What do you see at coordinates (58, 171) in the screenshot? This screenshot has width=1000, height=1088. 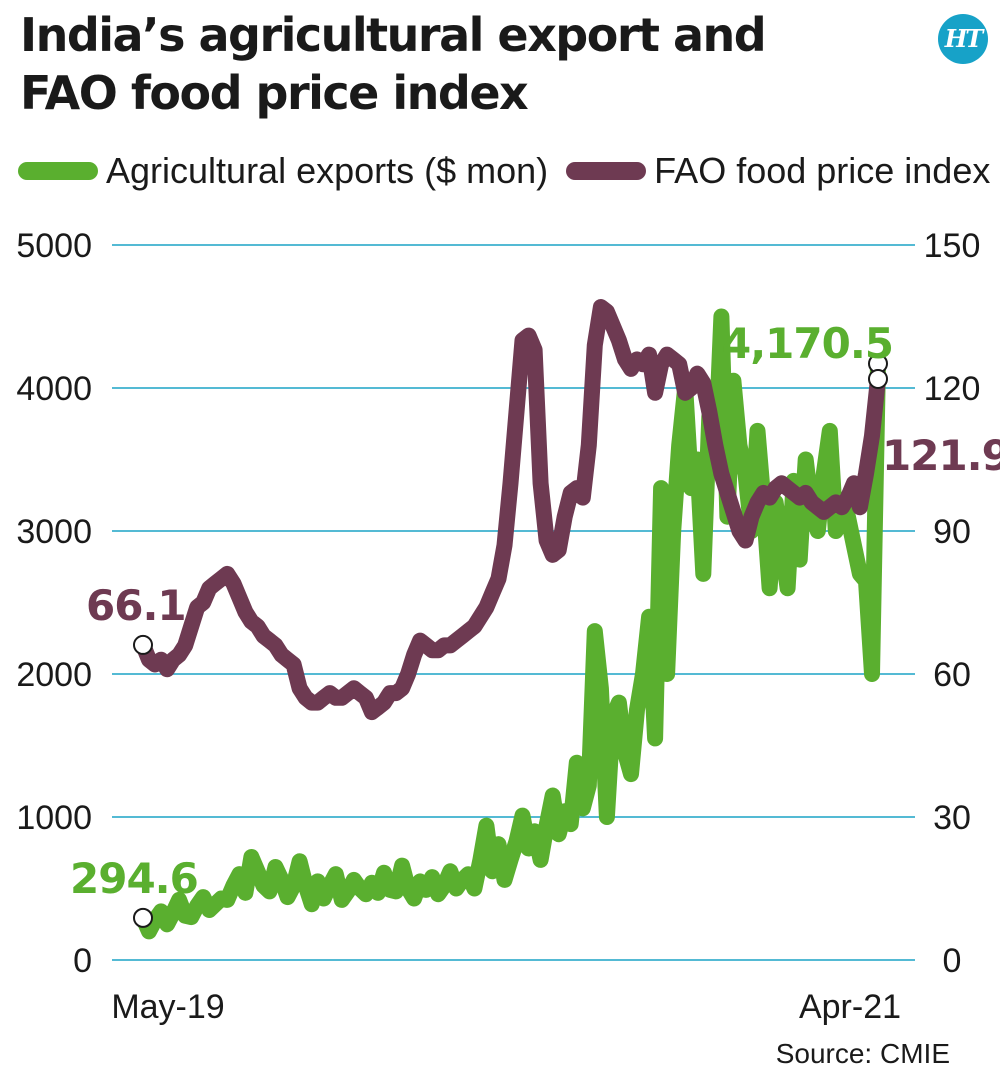 I see `legend-swatch-exports` at bounding box center [58, 171].